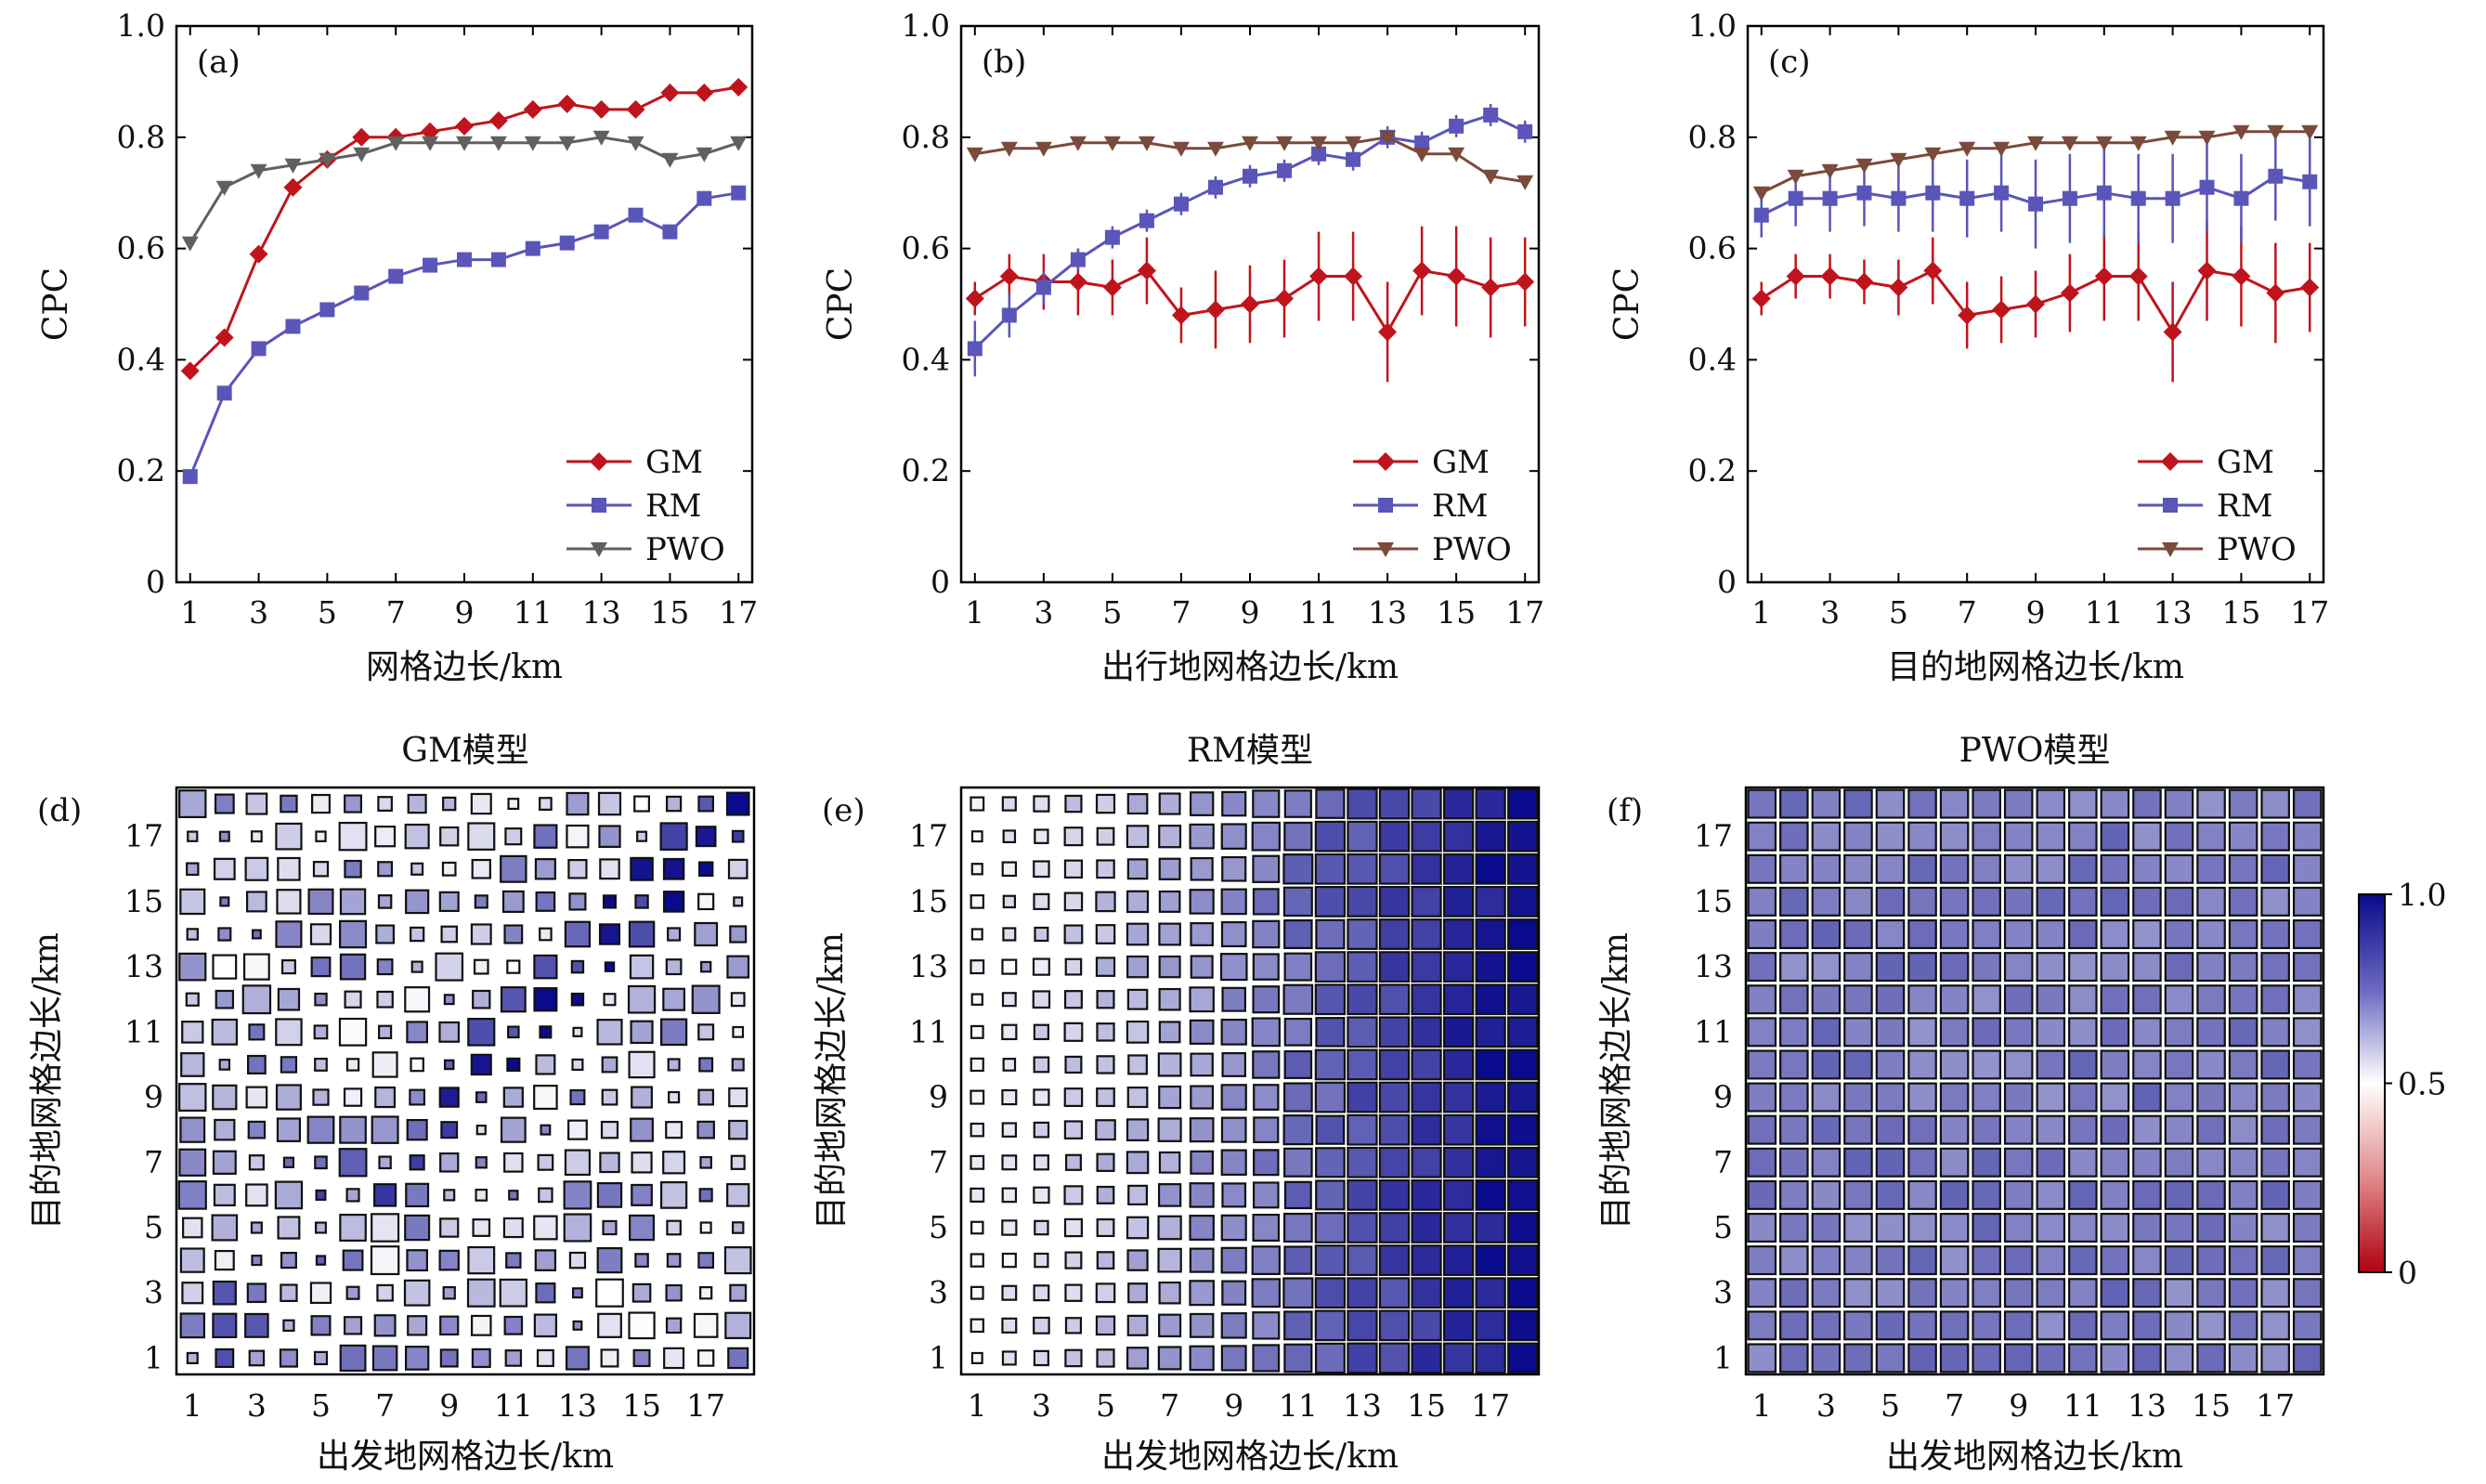 The image size is (2486, 1484). I want to click on x-tick-label: 1, so click(977, 1406).